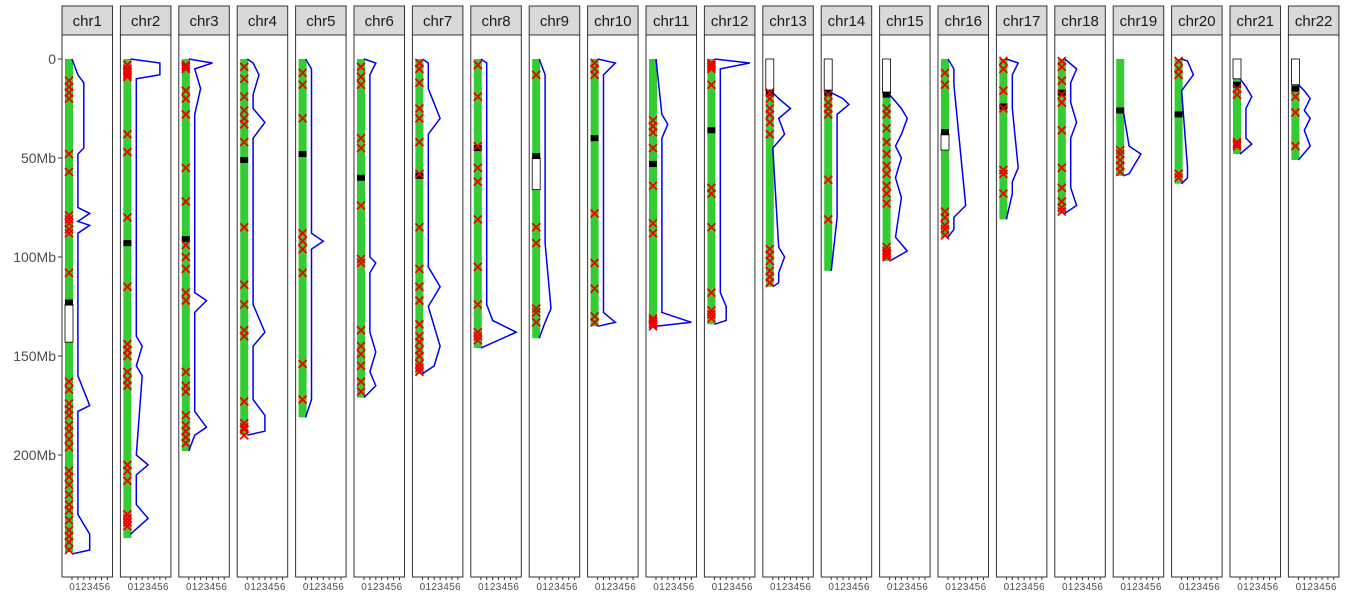  I want to click on strip-label: chr2, so click(145, 21).